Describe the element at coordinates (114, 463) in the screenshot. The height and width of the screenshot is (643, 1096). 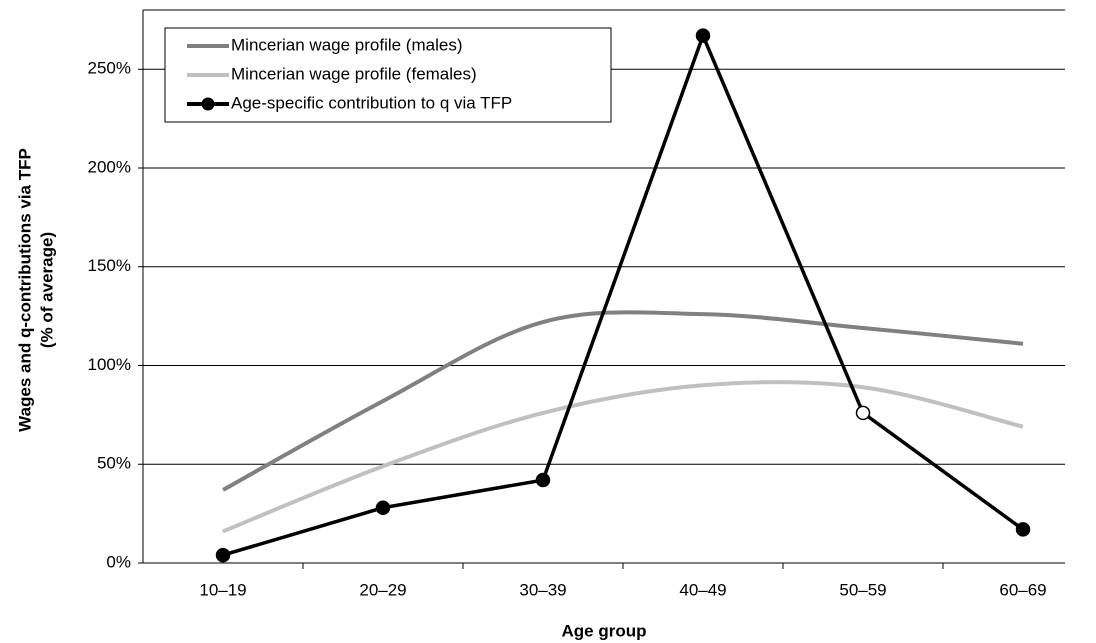
I see `y-tick-label: 50%` at that location.